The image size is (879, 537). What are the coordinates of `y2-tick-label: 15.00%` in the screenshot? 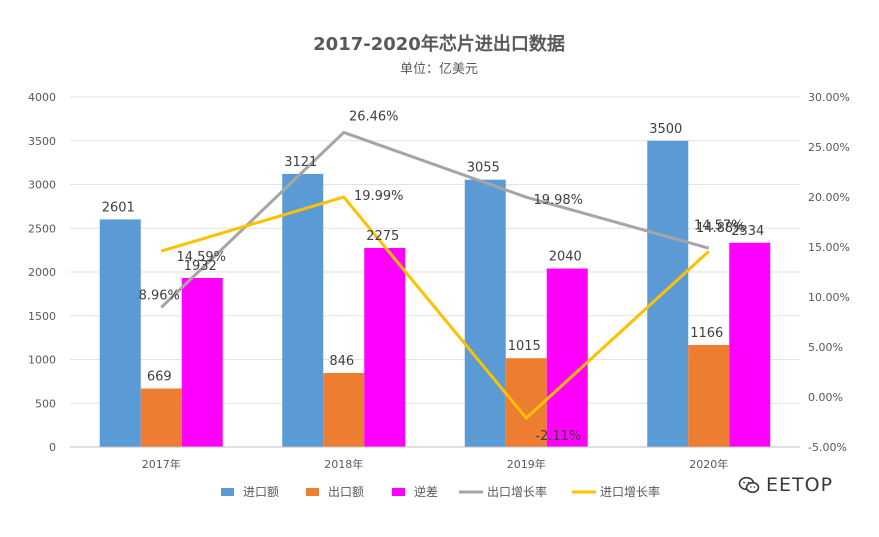 It's located at (829, 247).